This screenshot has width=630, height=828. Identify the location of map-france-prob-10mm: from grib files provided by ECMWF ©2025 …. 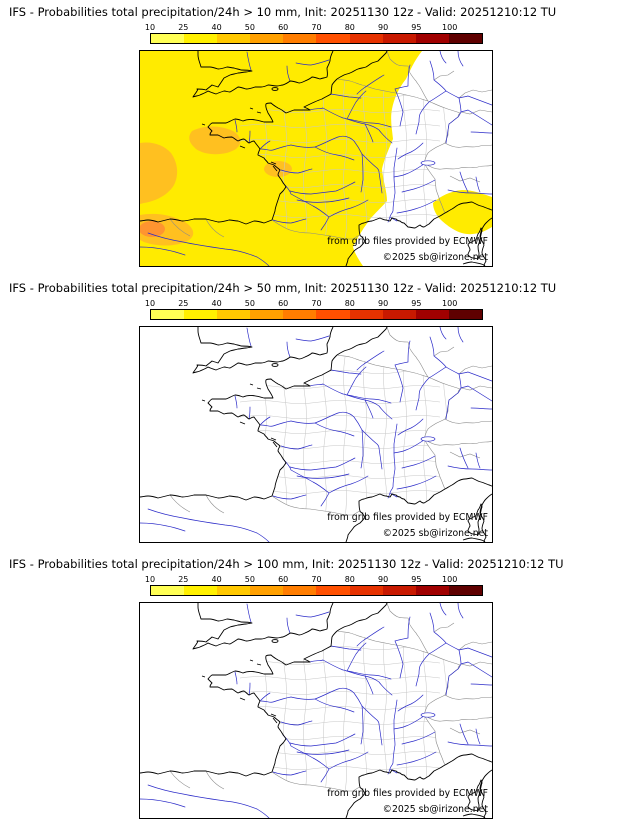
(316, 158).